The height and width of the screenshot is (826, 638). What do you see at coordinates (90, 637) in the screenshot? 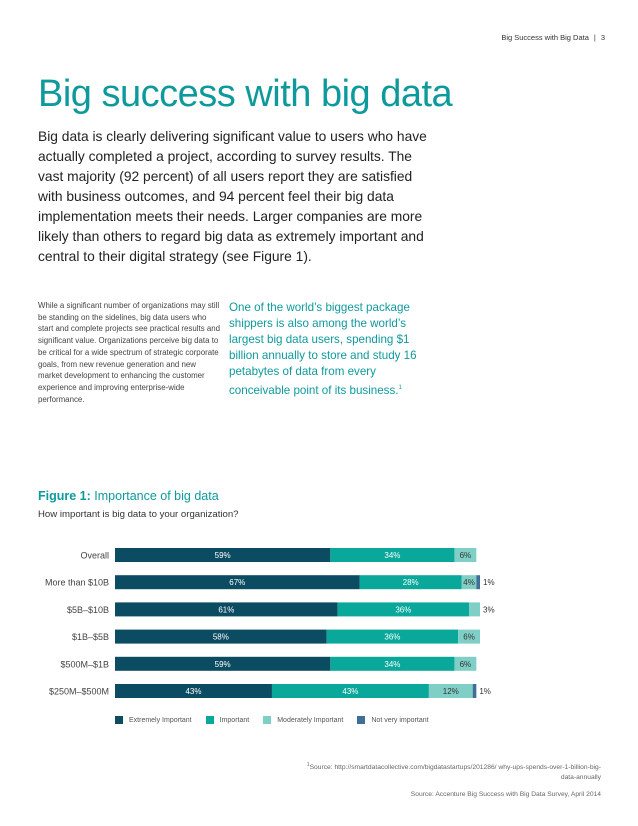
I see `category-label: $1B–$5B` at bounding box center [90, 637].